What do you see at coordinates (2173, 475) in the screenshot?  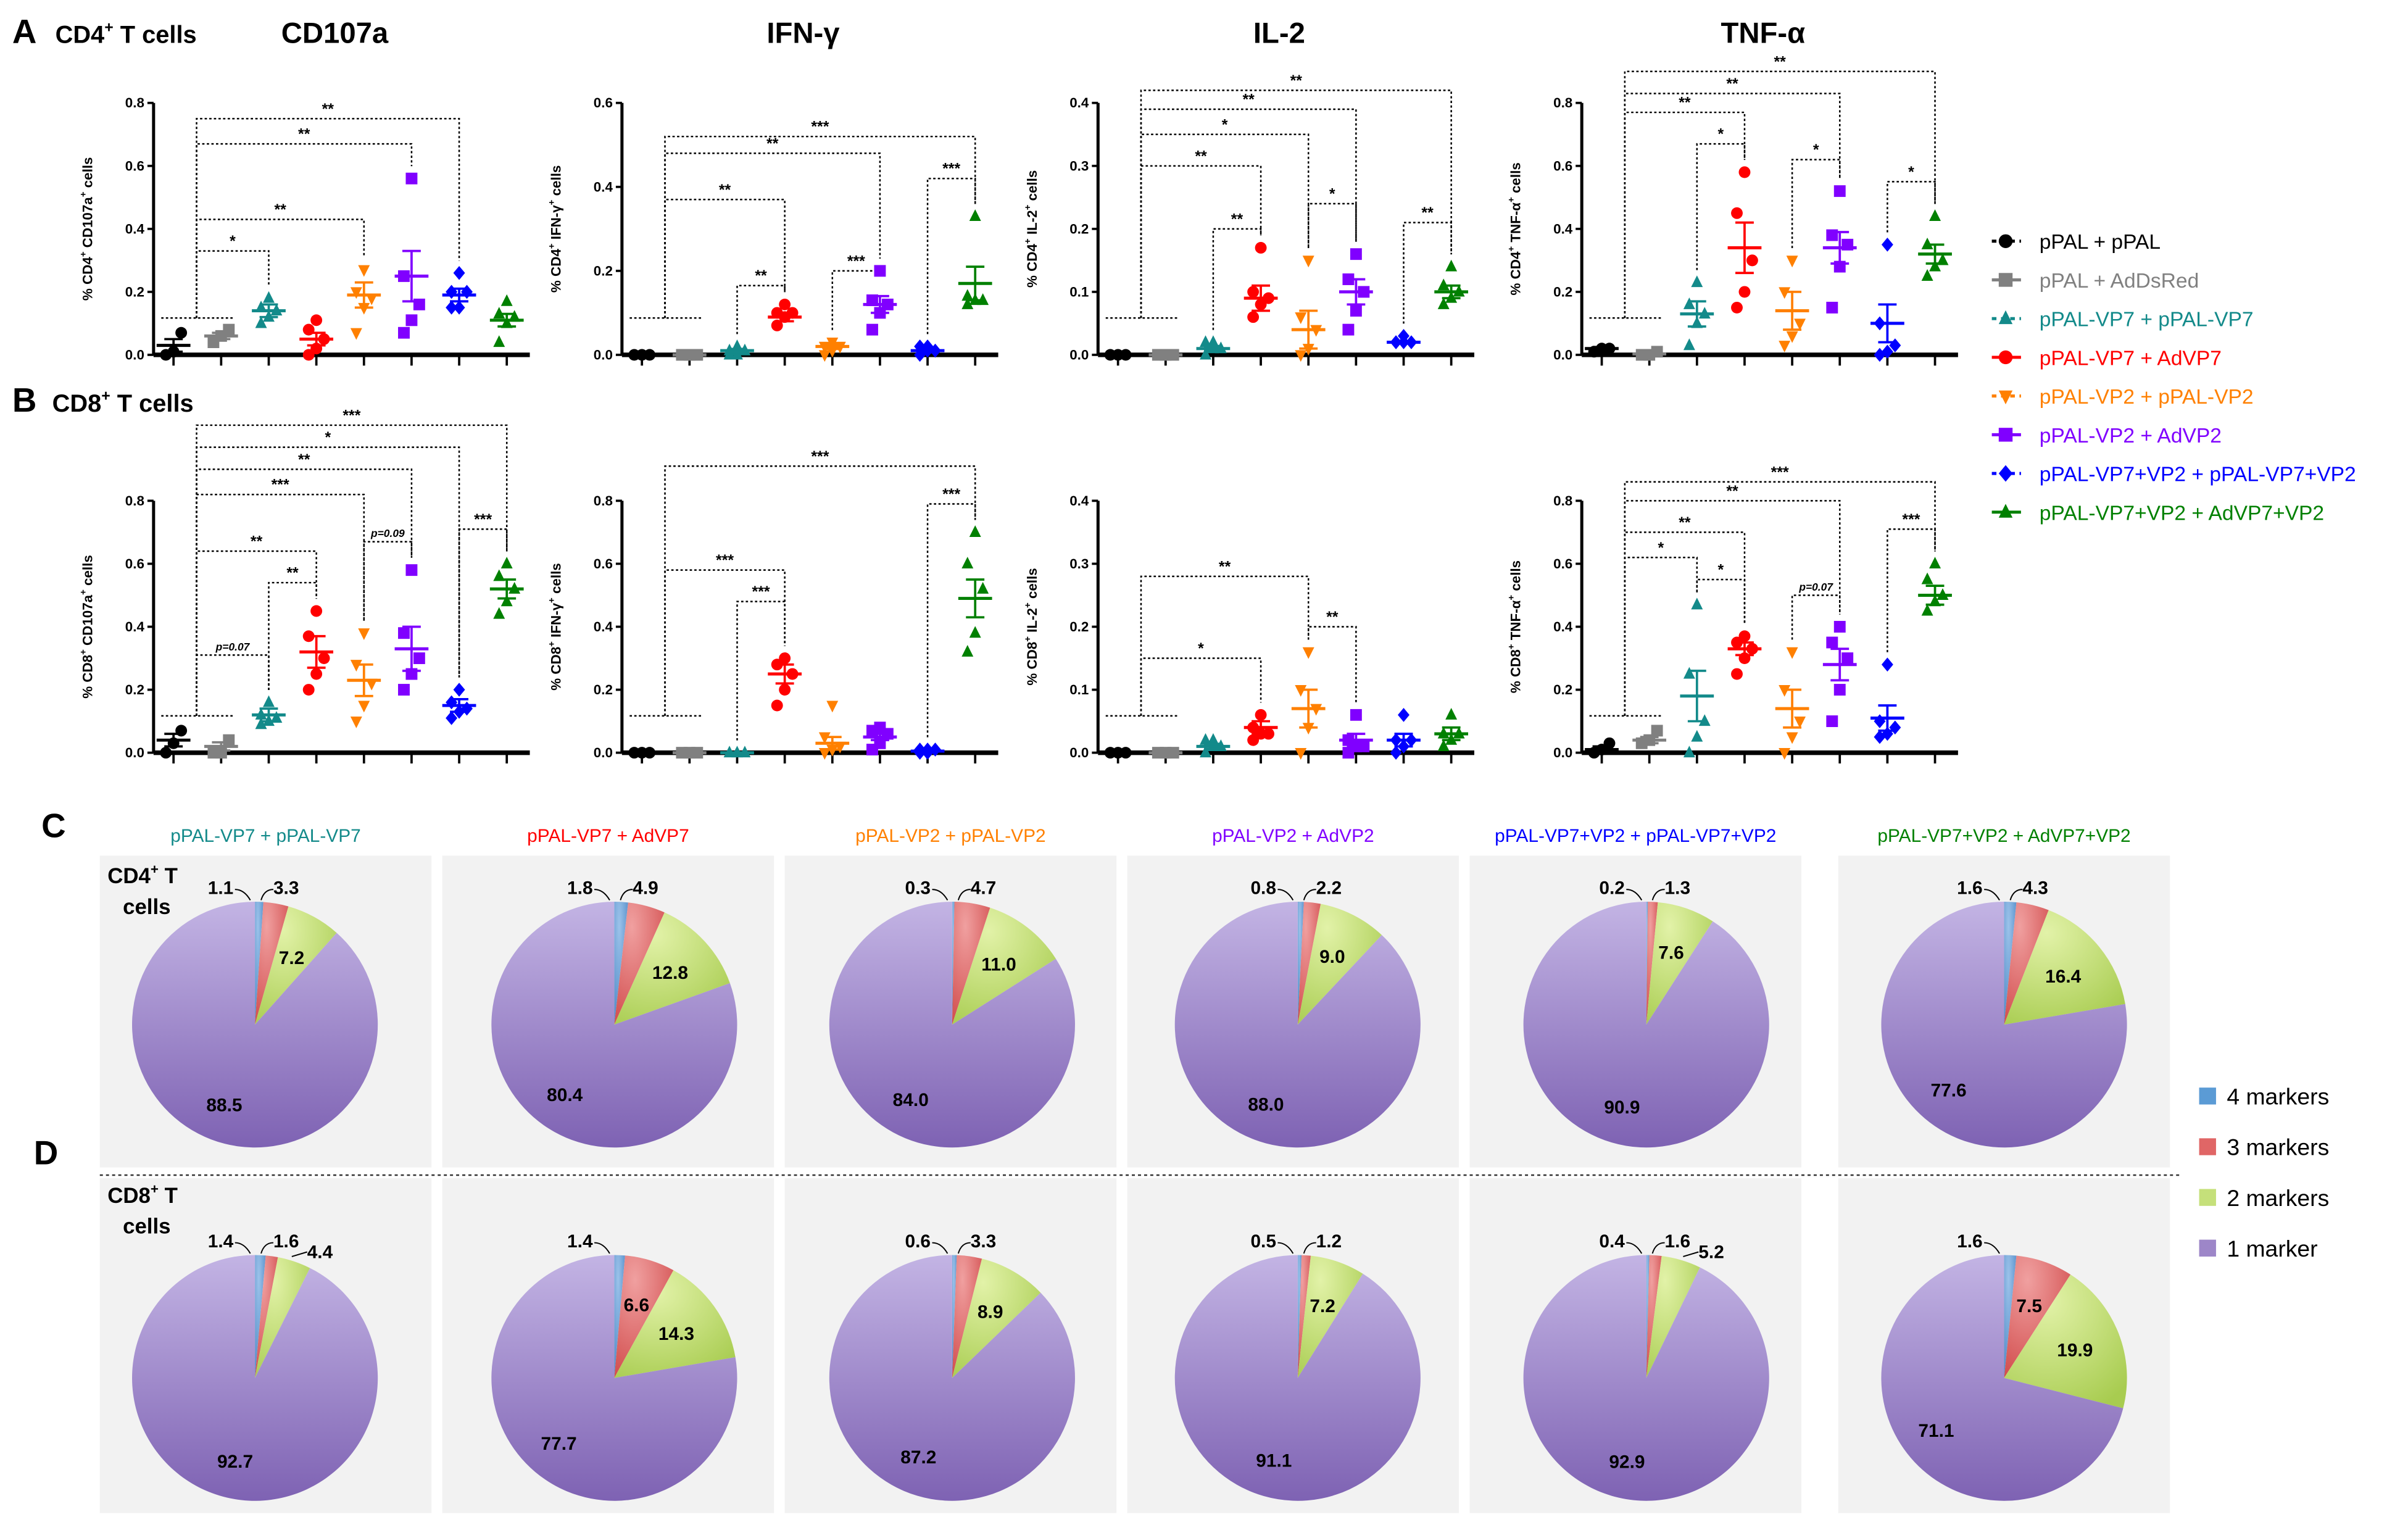 I see `legend-item: pPAL-VP7+VP2 + pPAL-VP7+VP2` at bounding box center [2173, 475].